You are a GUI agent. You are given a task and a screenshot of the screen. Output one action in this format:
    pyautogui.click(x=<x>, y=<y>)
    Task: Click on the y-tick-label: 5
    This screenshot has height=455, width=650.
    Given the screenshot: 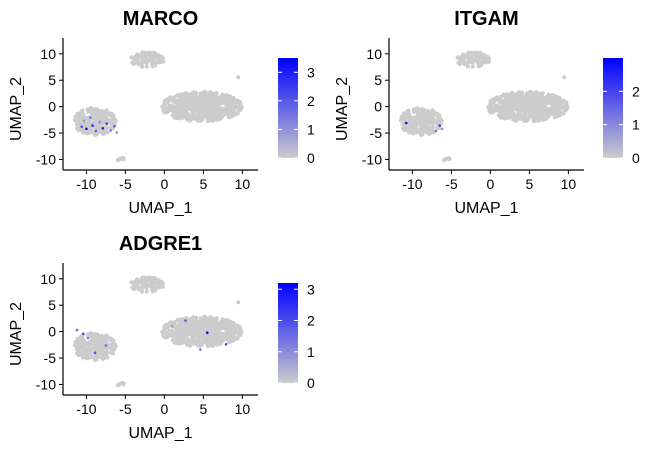 What is the action you would take?
    pyautogui.click(x=52, y=305)
    